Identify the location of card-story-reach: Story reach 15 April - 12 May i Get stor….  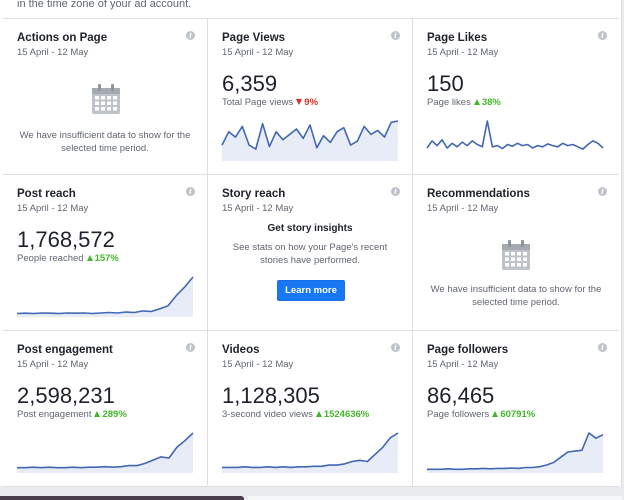
(310, 253).